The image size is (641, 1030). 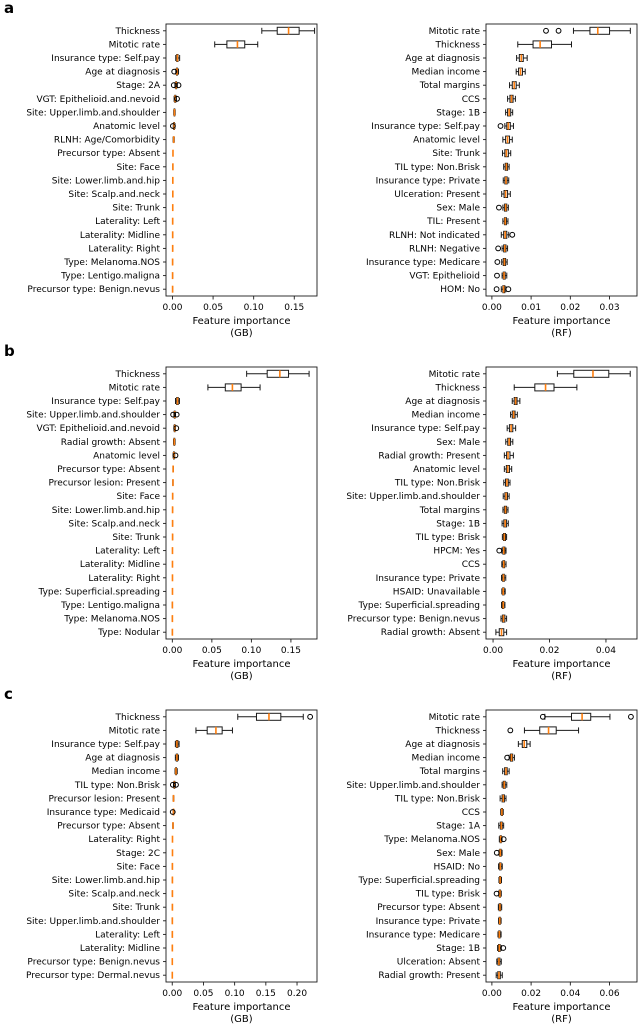 What do you see at coordinates (444, 277) in the screenshot?
I see `feature-label: VGT: Epithelioid` at bounding box center [444, 277].